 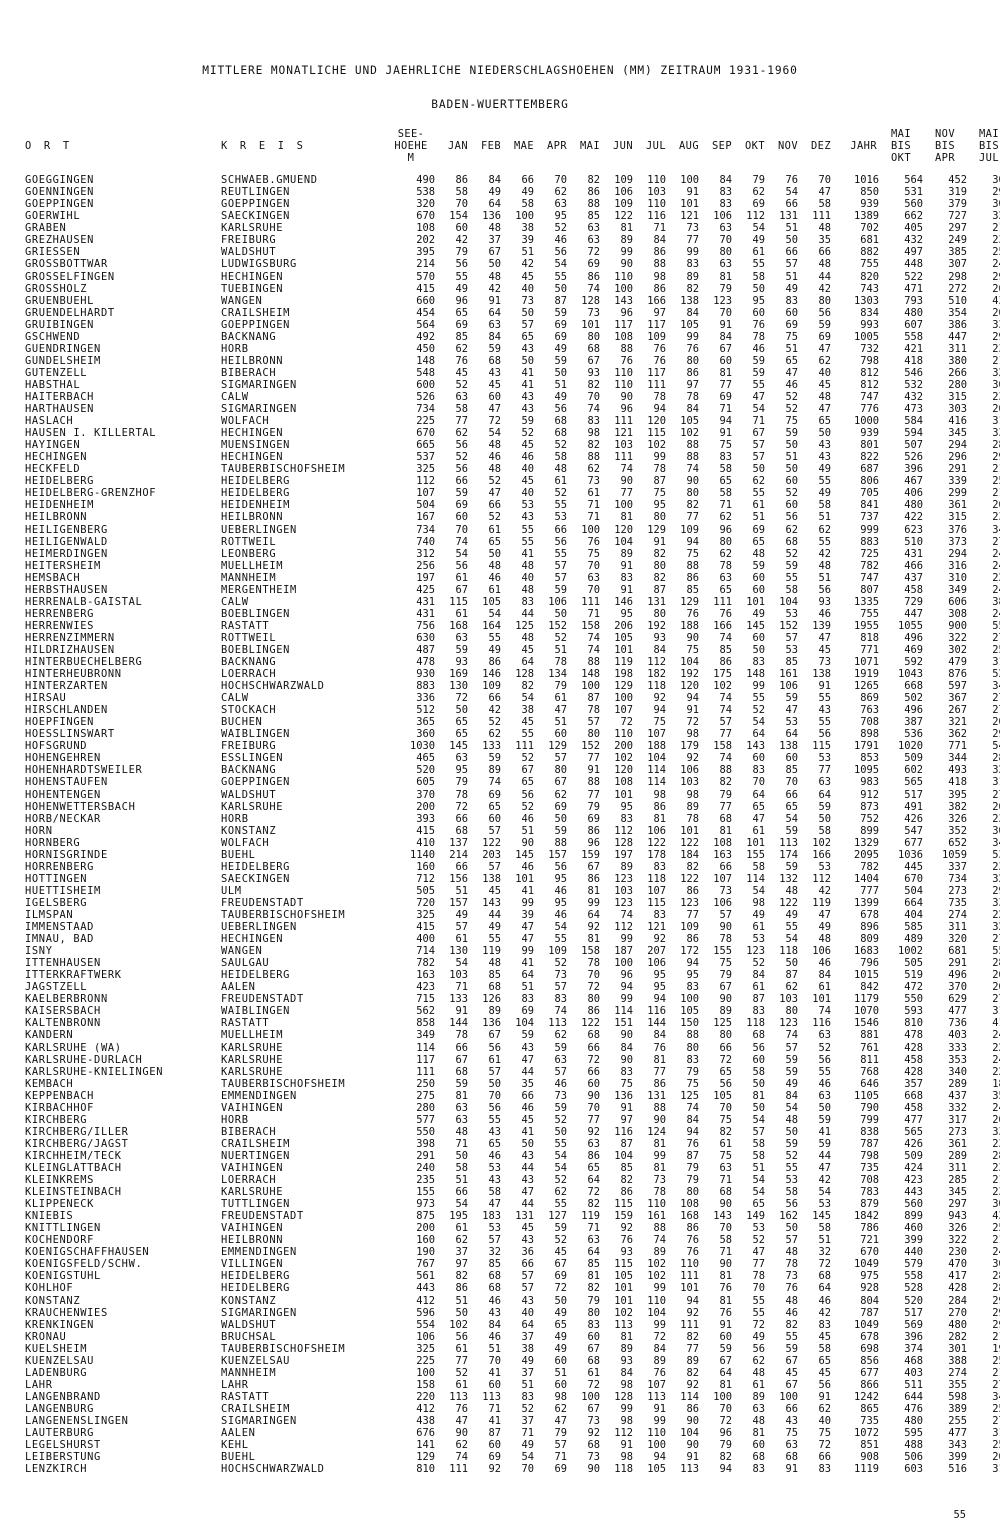 I want to click on cell-month-4: 79, so click(x=593, y=1300).